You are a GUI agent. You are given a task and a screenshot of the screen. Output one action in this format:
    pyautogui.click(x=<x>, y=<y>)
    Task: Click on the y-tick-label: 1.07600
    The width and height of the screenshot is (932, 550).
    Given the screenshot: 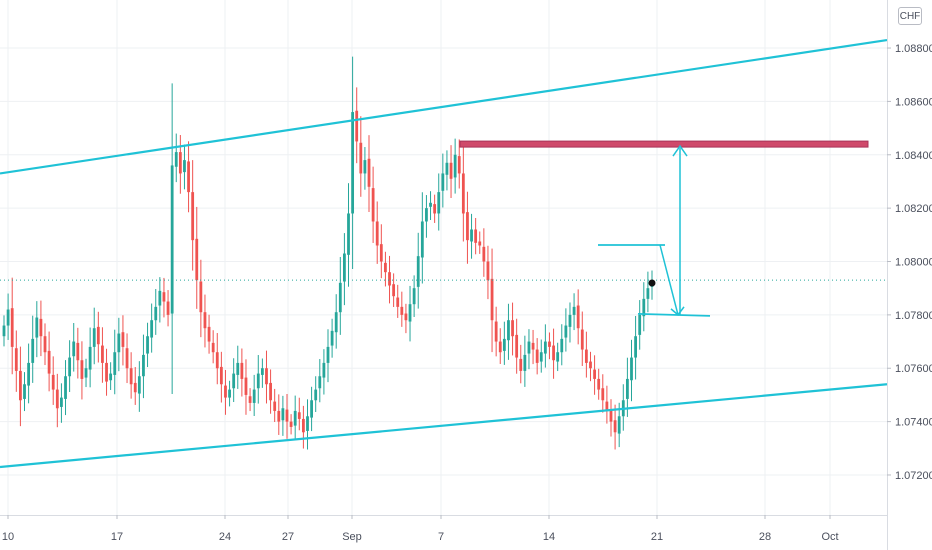 What is the action you would take?
    pyautogui.click(x=913, y=369)
    